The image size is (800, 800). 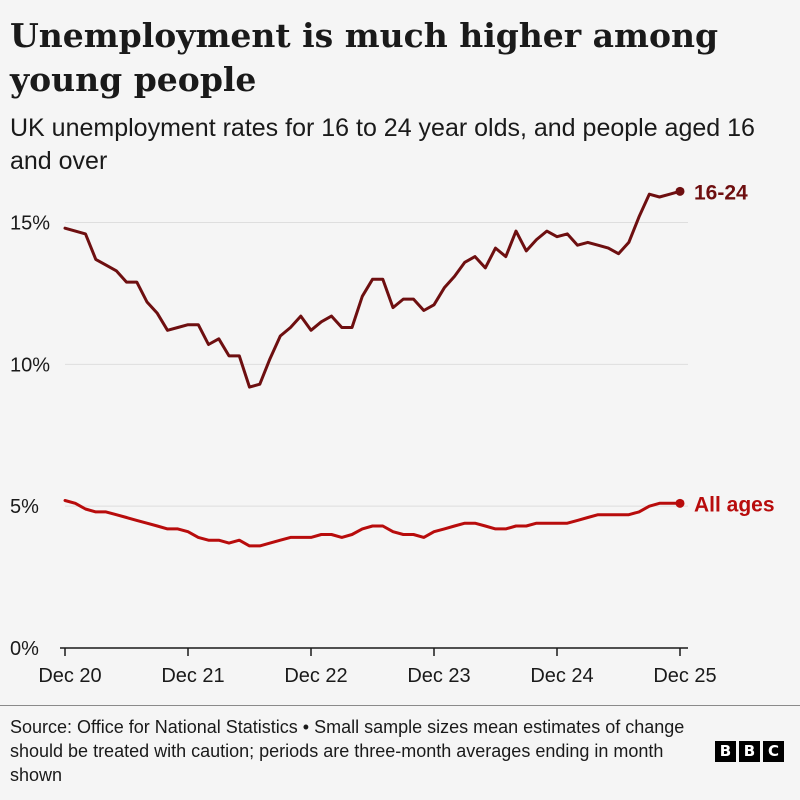 I want to click on y-tick-label: 10%, so click(x=30, y=365).